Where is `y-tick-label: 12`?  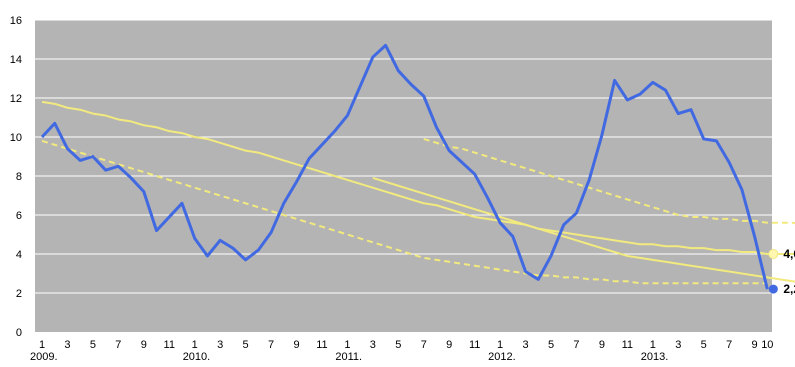 y-tick-label: 12 is located at coordinates (16, 99).